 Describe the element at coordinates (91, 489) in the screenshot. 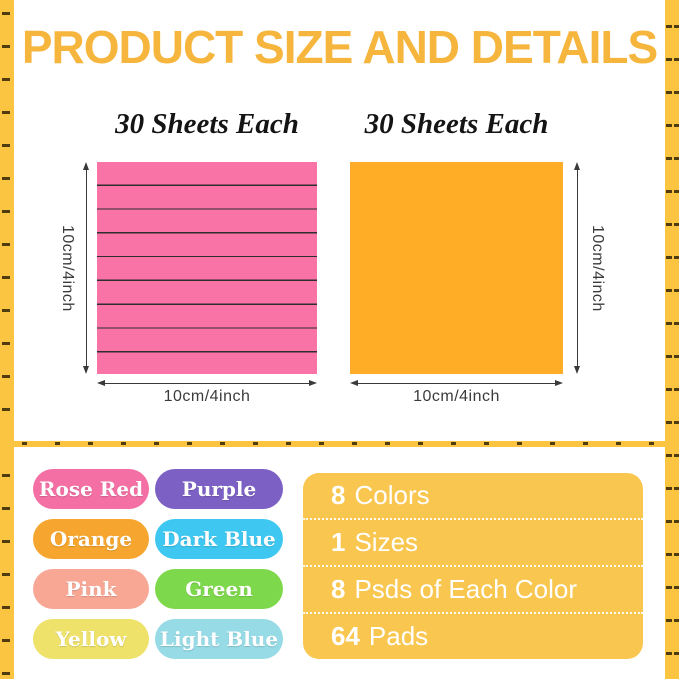

I see `color-pill-rose-red: Rose Red` at that location.